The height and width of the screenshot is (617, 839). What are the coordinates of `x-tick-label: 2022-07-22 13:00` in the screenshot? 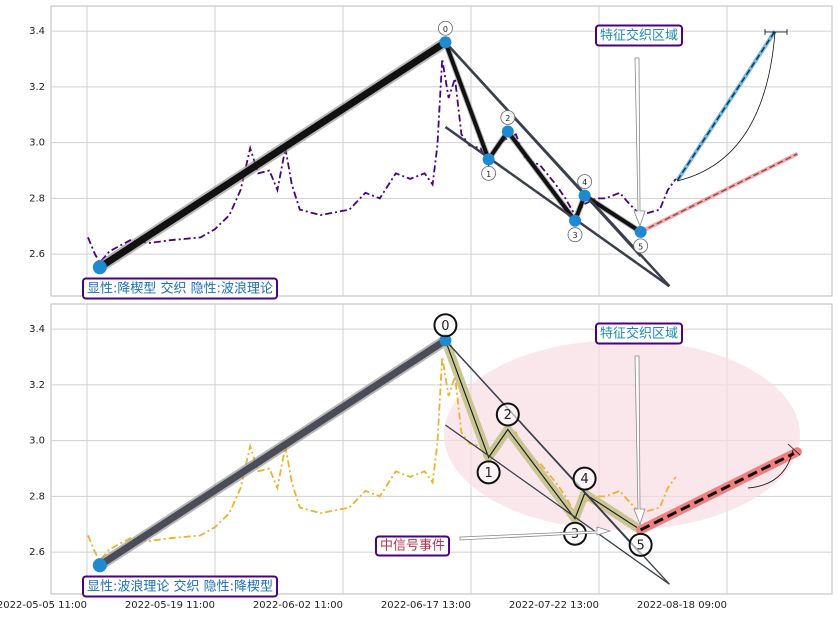 It's located at (554, 605).